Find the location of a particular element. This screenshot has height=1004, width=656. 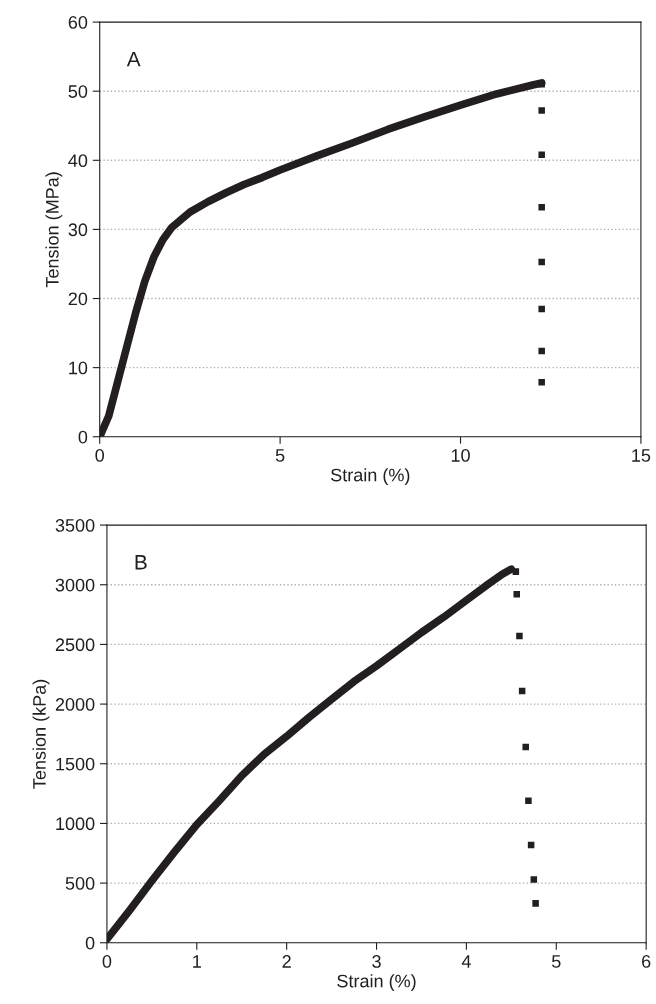

y-tick-label: 3500 is located at coordinates (75, 525).